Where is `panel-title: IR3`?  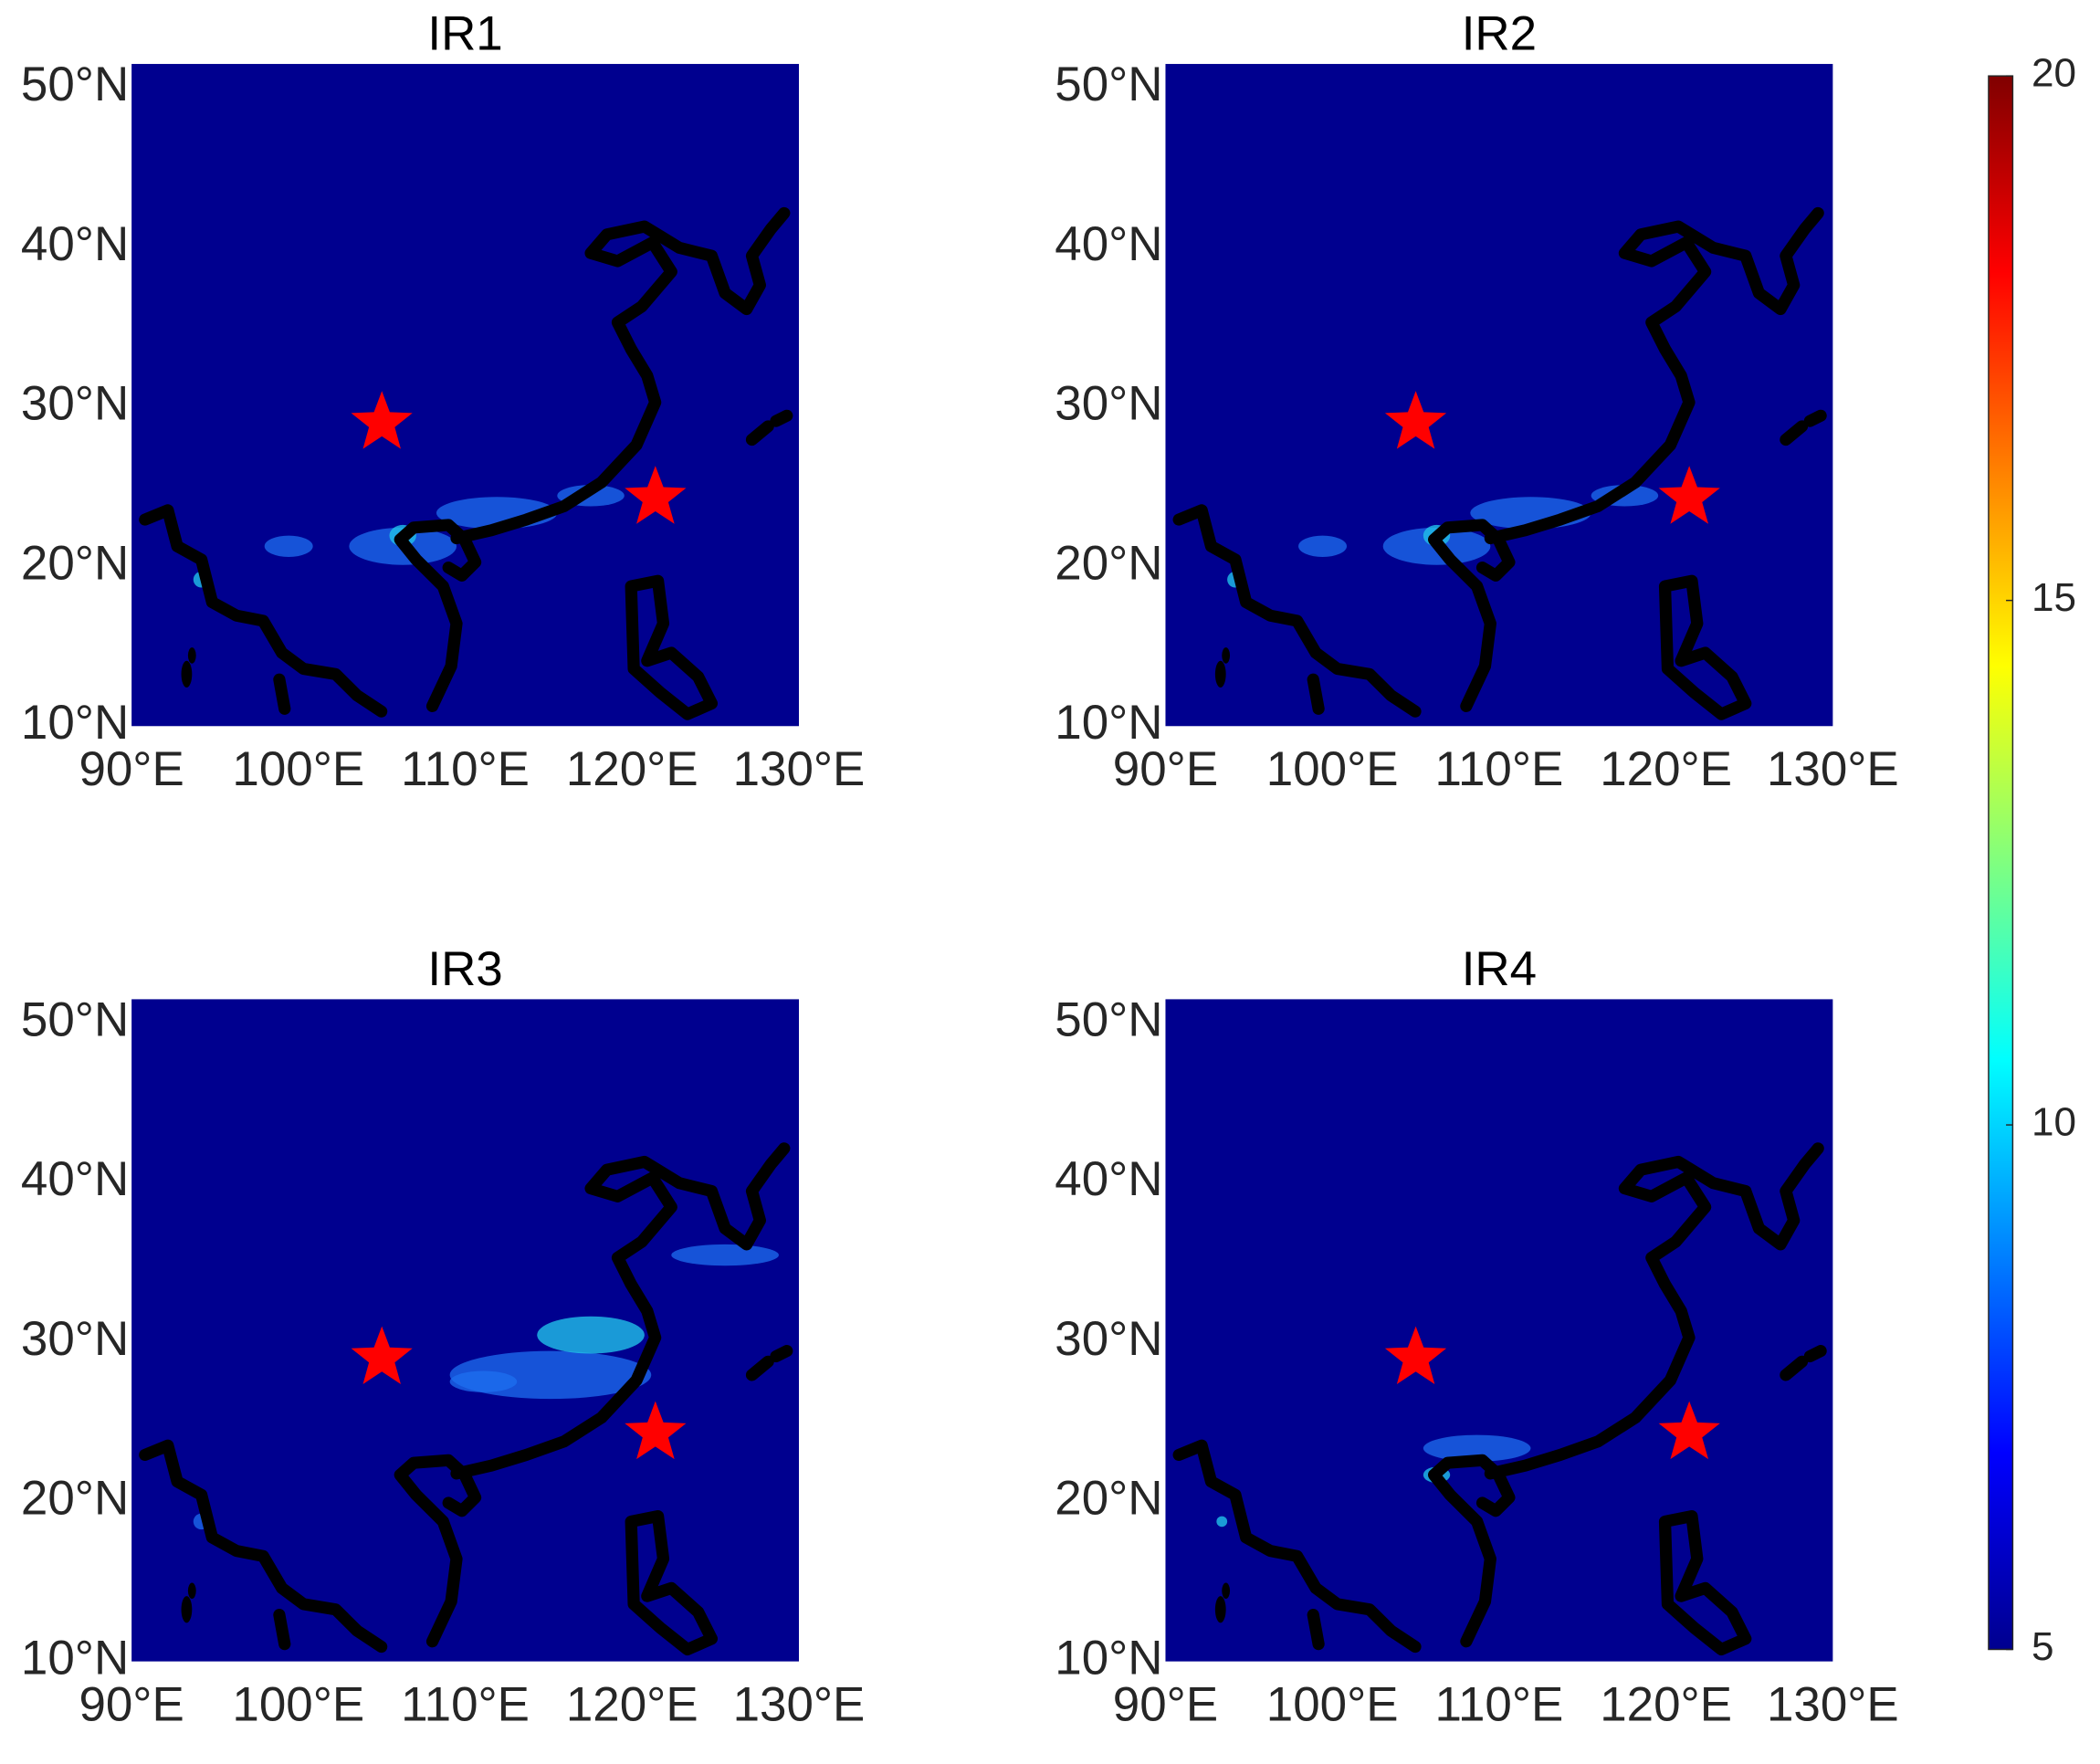
panel-title: IR3 is located at coordinates (464, 969).